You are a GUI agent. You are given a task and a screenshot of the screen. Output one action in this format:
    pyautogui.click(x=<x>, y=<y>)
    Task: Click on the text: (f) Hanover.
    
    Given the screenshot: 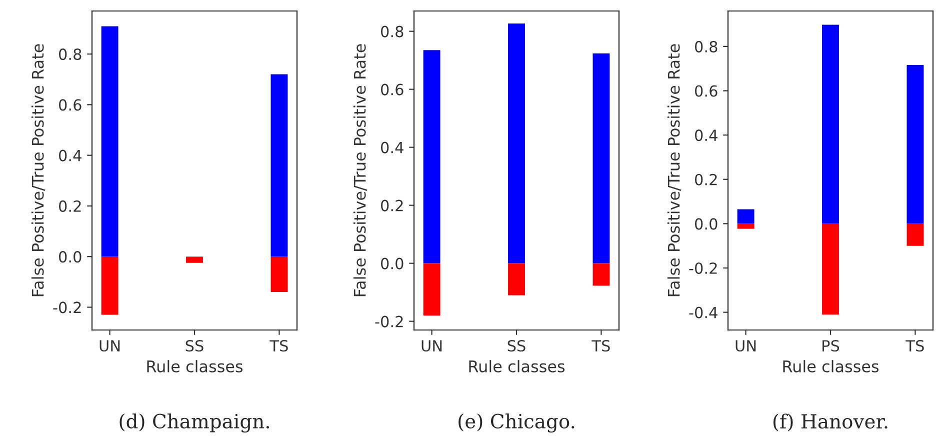 What is the action you would take?
    pyautogui.click(x=830, y=423)
    